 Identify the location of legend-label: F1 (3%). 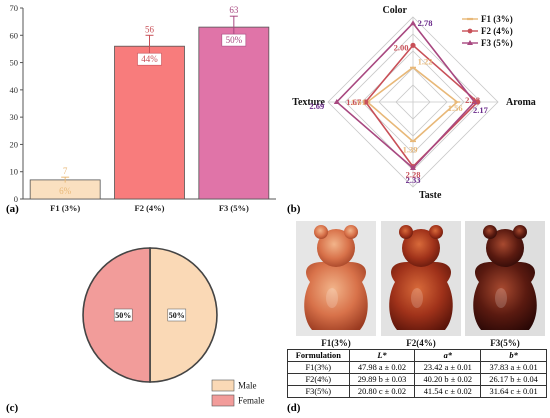
(497, 19).